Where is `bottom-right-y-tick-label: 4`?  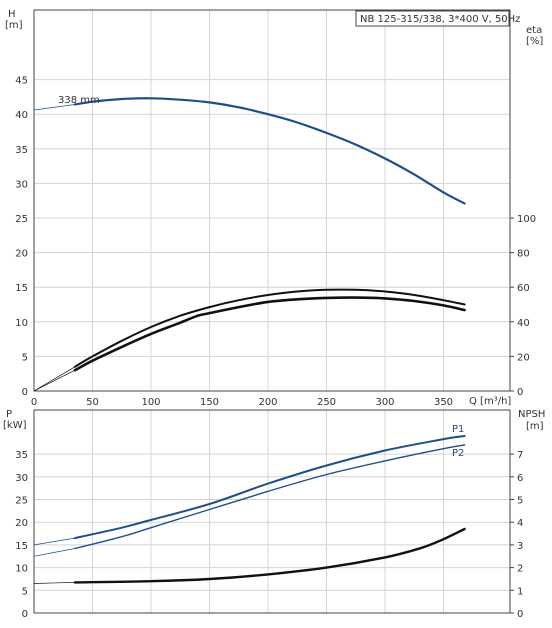
bottom-right-y-tick-label: 4 is located at coordinates (520, 523).